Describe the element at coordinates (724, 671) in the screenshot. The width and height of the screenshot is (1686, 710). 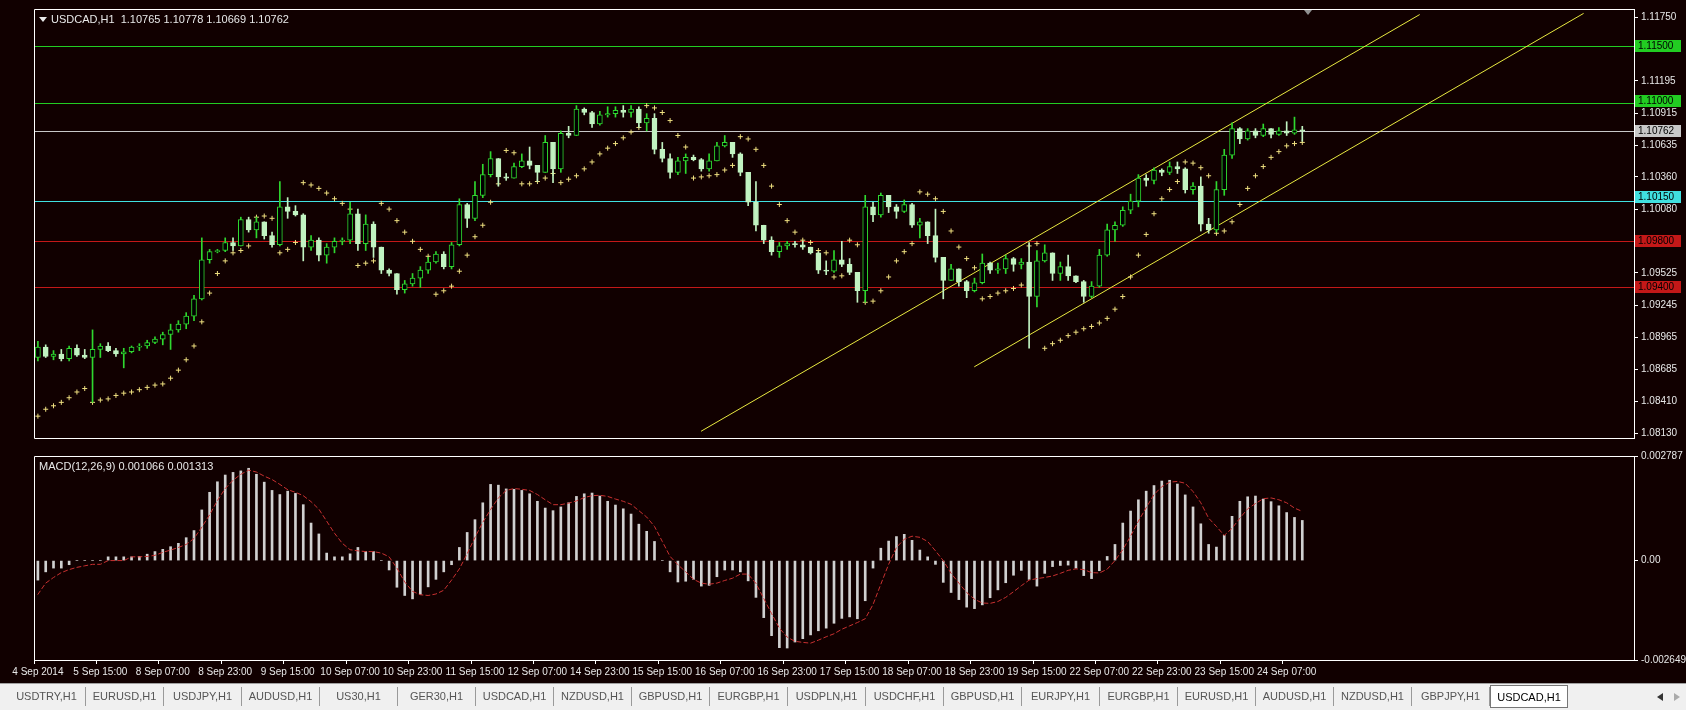
I see `x-tick-label: 16 Sep 07:00` at that location.